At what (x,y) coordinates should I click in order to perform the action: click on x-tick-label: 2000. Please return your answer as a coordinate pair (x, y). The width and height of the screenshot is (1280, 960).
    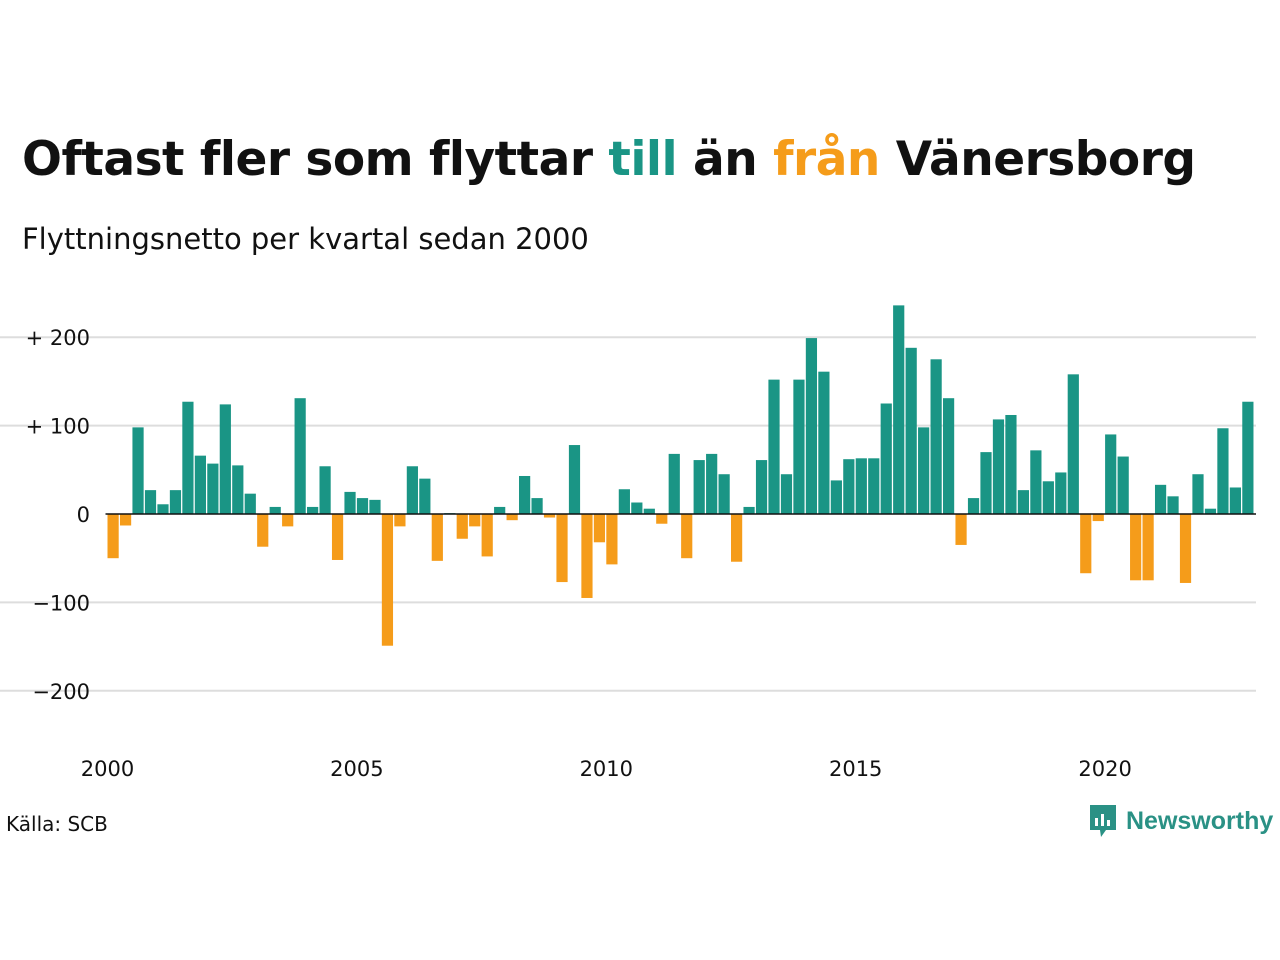
    Looking at the image, I should click on (107, 769).